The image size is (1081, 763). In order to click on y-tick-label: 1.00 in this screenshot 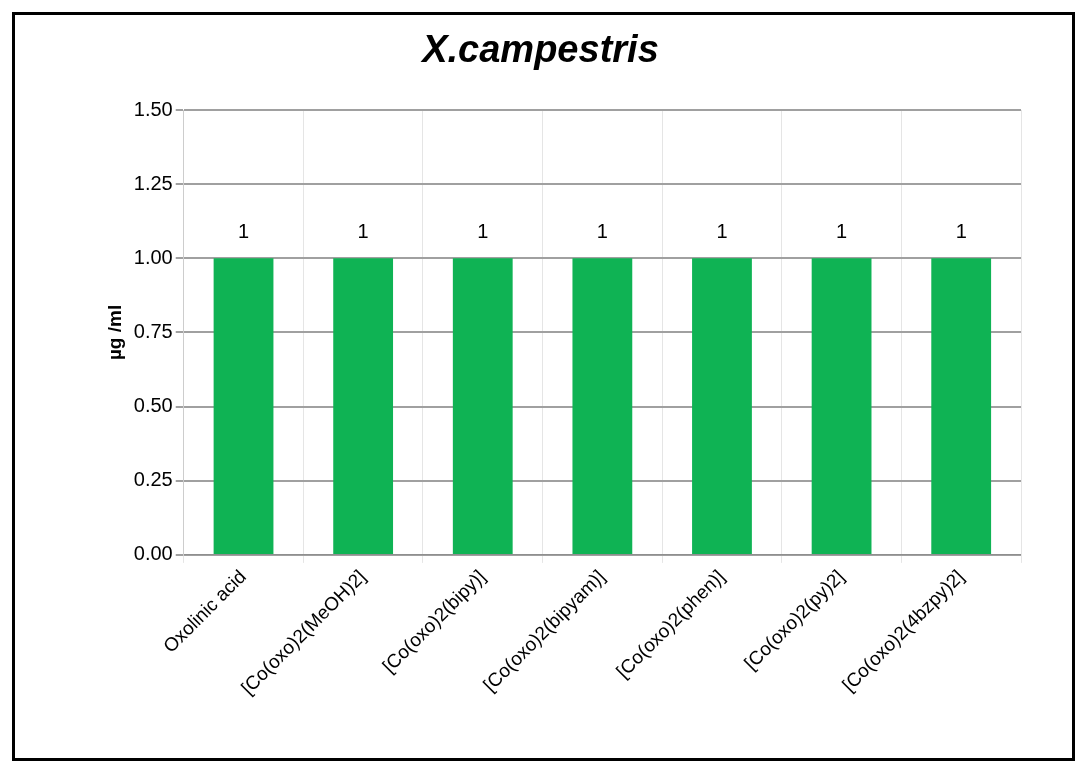, I will do `click(153, 256)`.